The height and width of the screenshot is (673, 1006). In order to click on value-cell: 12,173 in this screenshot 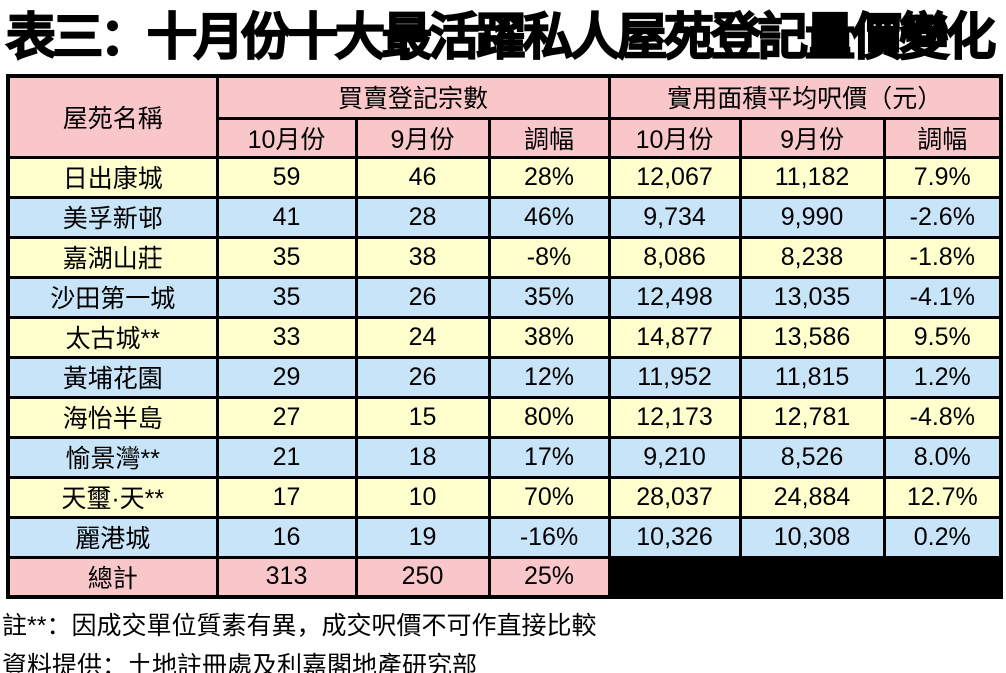, I will do `click(674, 417)`.